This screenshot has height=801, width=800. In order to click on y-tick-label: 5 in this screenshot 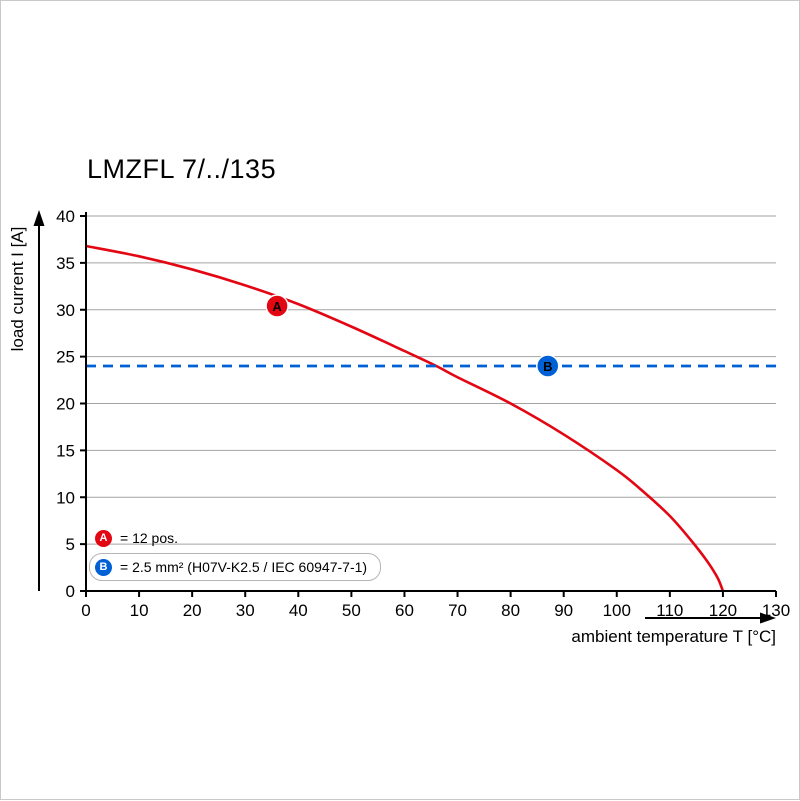, I will do `click(70, 544)`.